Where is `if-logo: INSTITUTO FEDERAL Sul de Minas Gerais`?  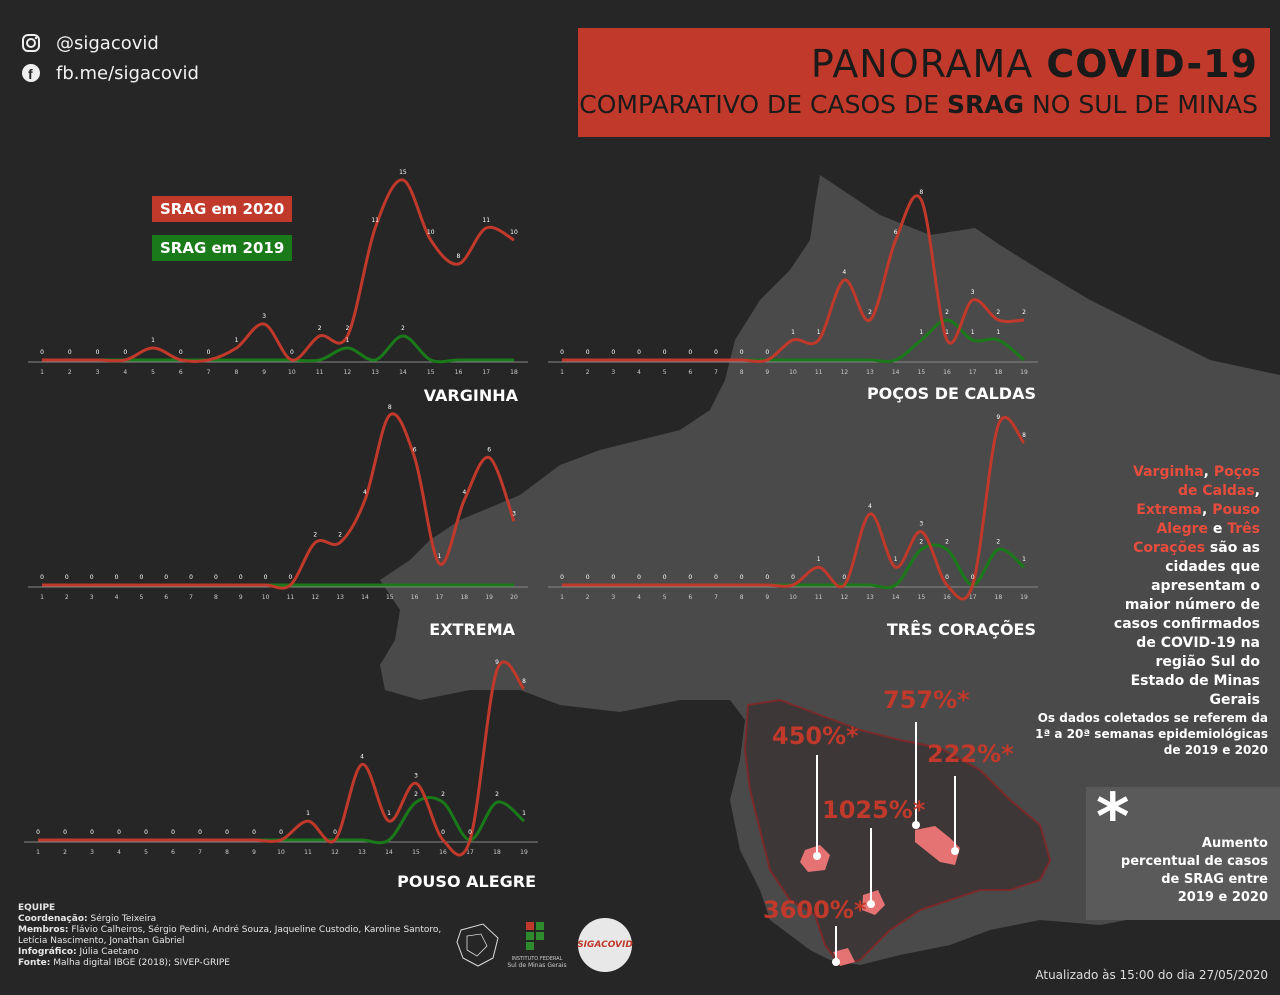 if-logo: INSTITUTO FEDERAL Sul de Minas Gerais is located at coordinates (537, 945).